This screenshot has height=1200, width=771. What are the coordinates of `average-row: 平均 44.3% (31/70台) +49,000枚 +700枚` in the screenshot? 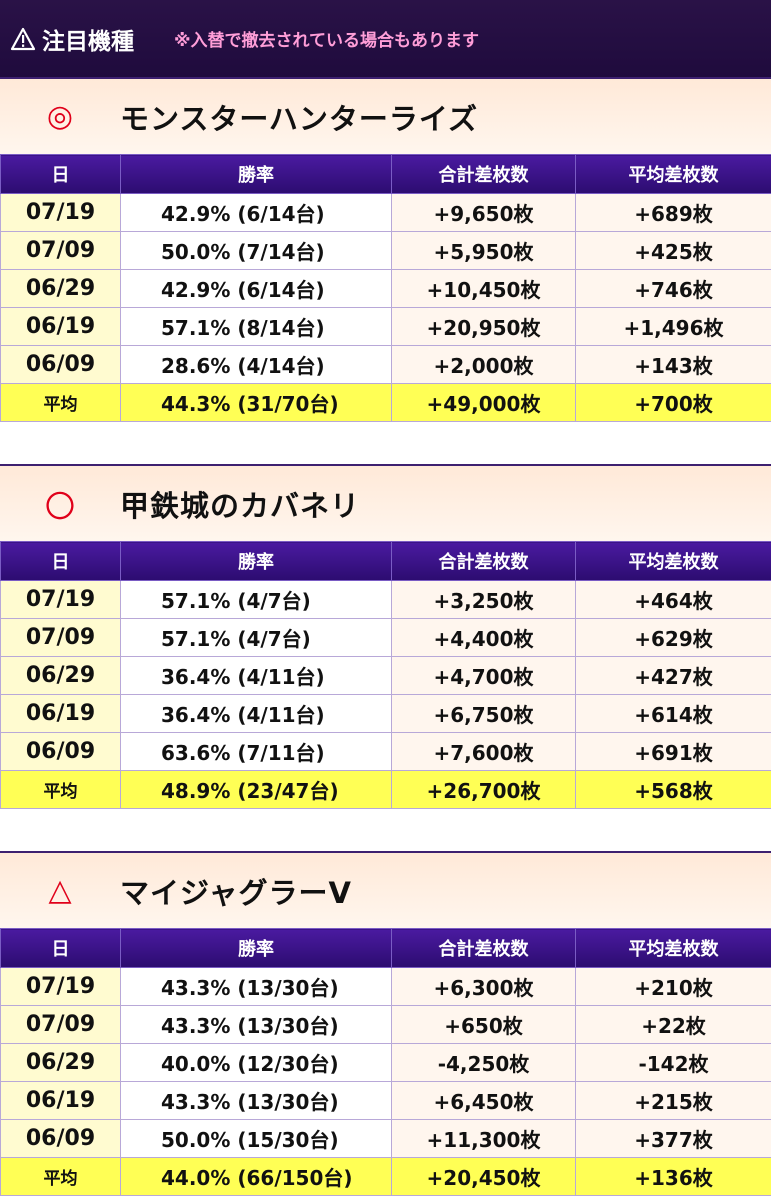 It's located at (385, 402).